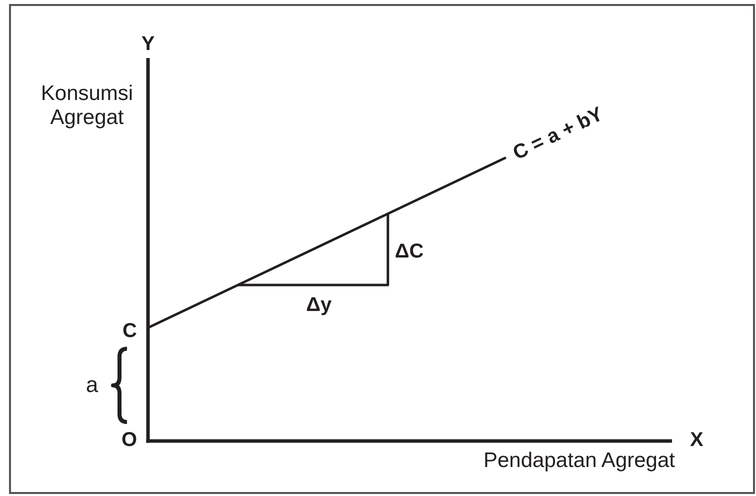 This screenshot has width=756, height=496. Describe the element at coordinates (92, 384) in the screenshot. I see `text: a` at that location.